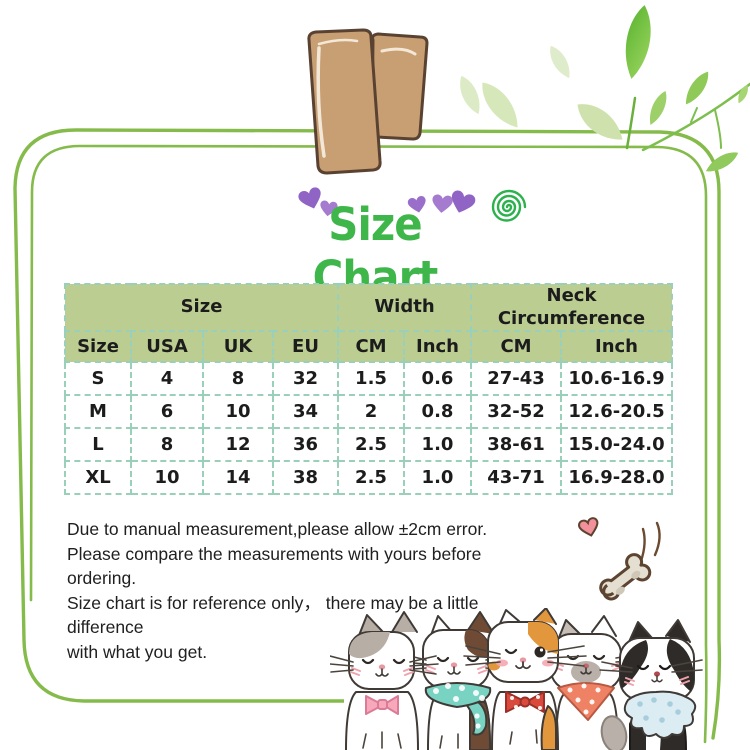 This screenshot has width=750, height=750. Describe the element at coordinates (305, 378) in the screenshot. I see `table-cell: 32` at that location.